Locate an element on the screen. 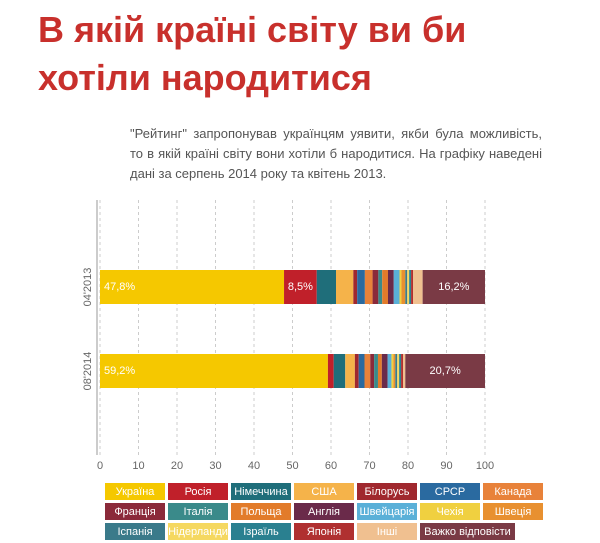 The image size is (600, 543). legend-label: Франція is located at coordinates (134, 512).